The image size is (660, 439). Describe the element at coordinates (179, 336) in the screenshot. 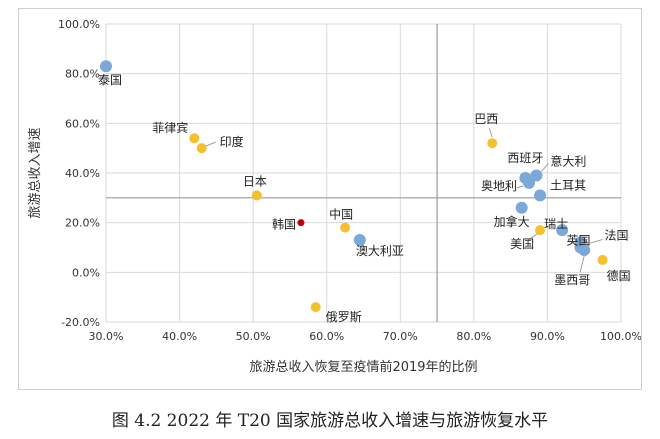

I see `x-tick-label: 40.0%` at that location.